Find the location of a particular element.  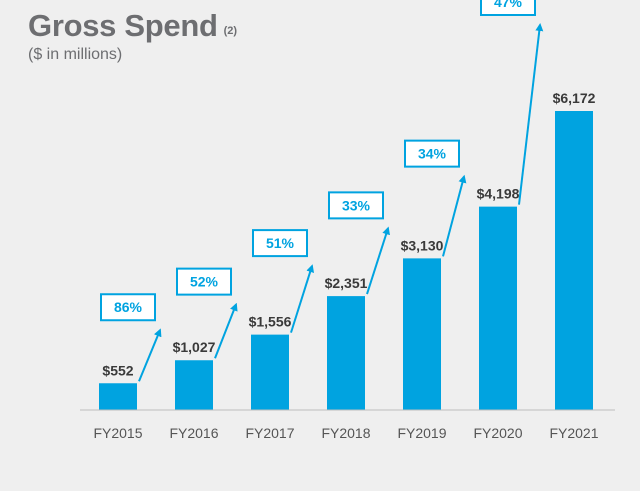

growth-label-6: 47% is located at coordinates (508, 5).